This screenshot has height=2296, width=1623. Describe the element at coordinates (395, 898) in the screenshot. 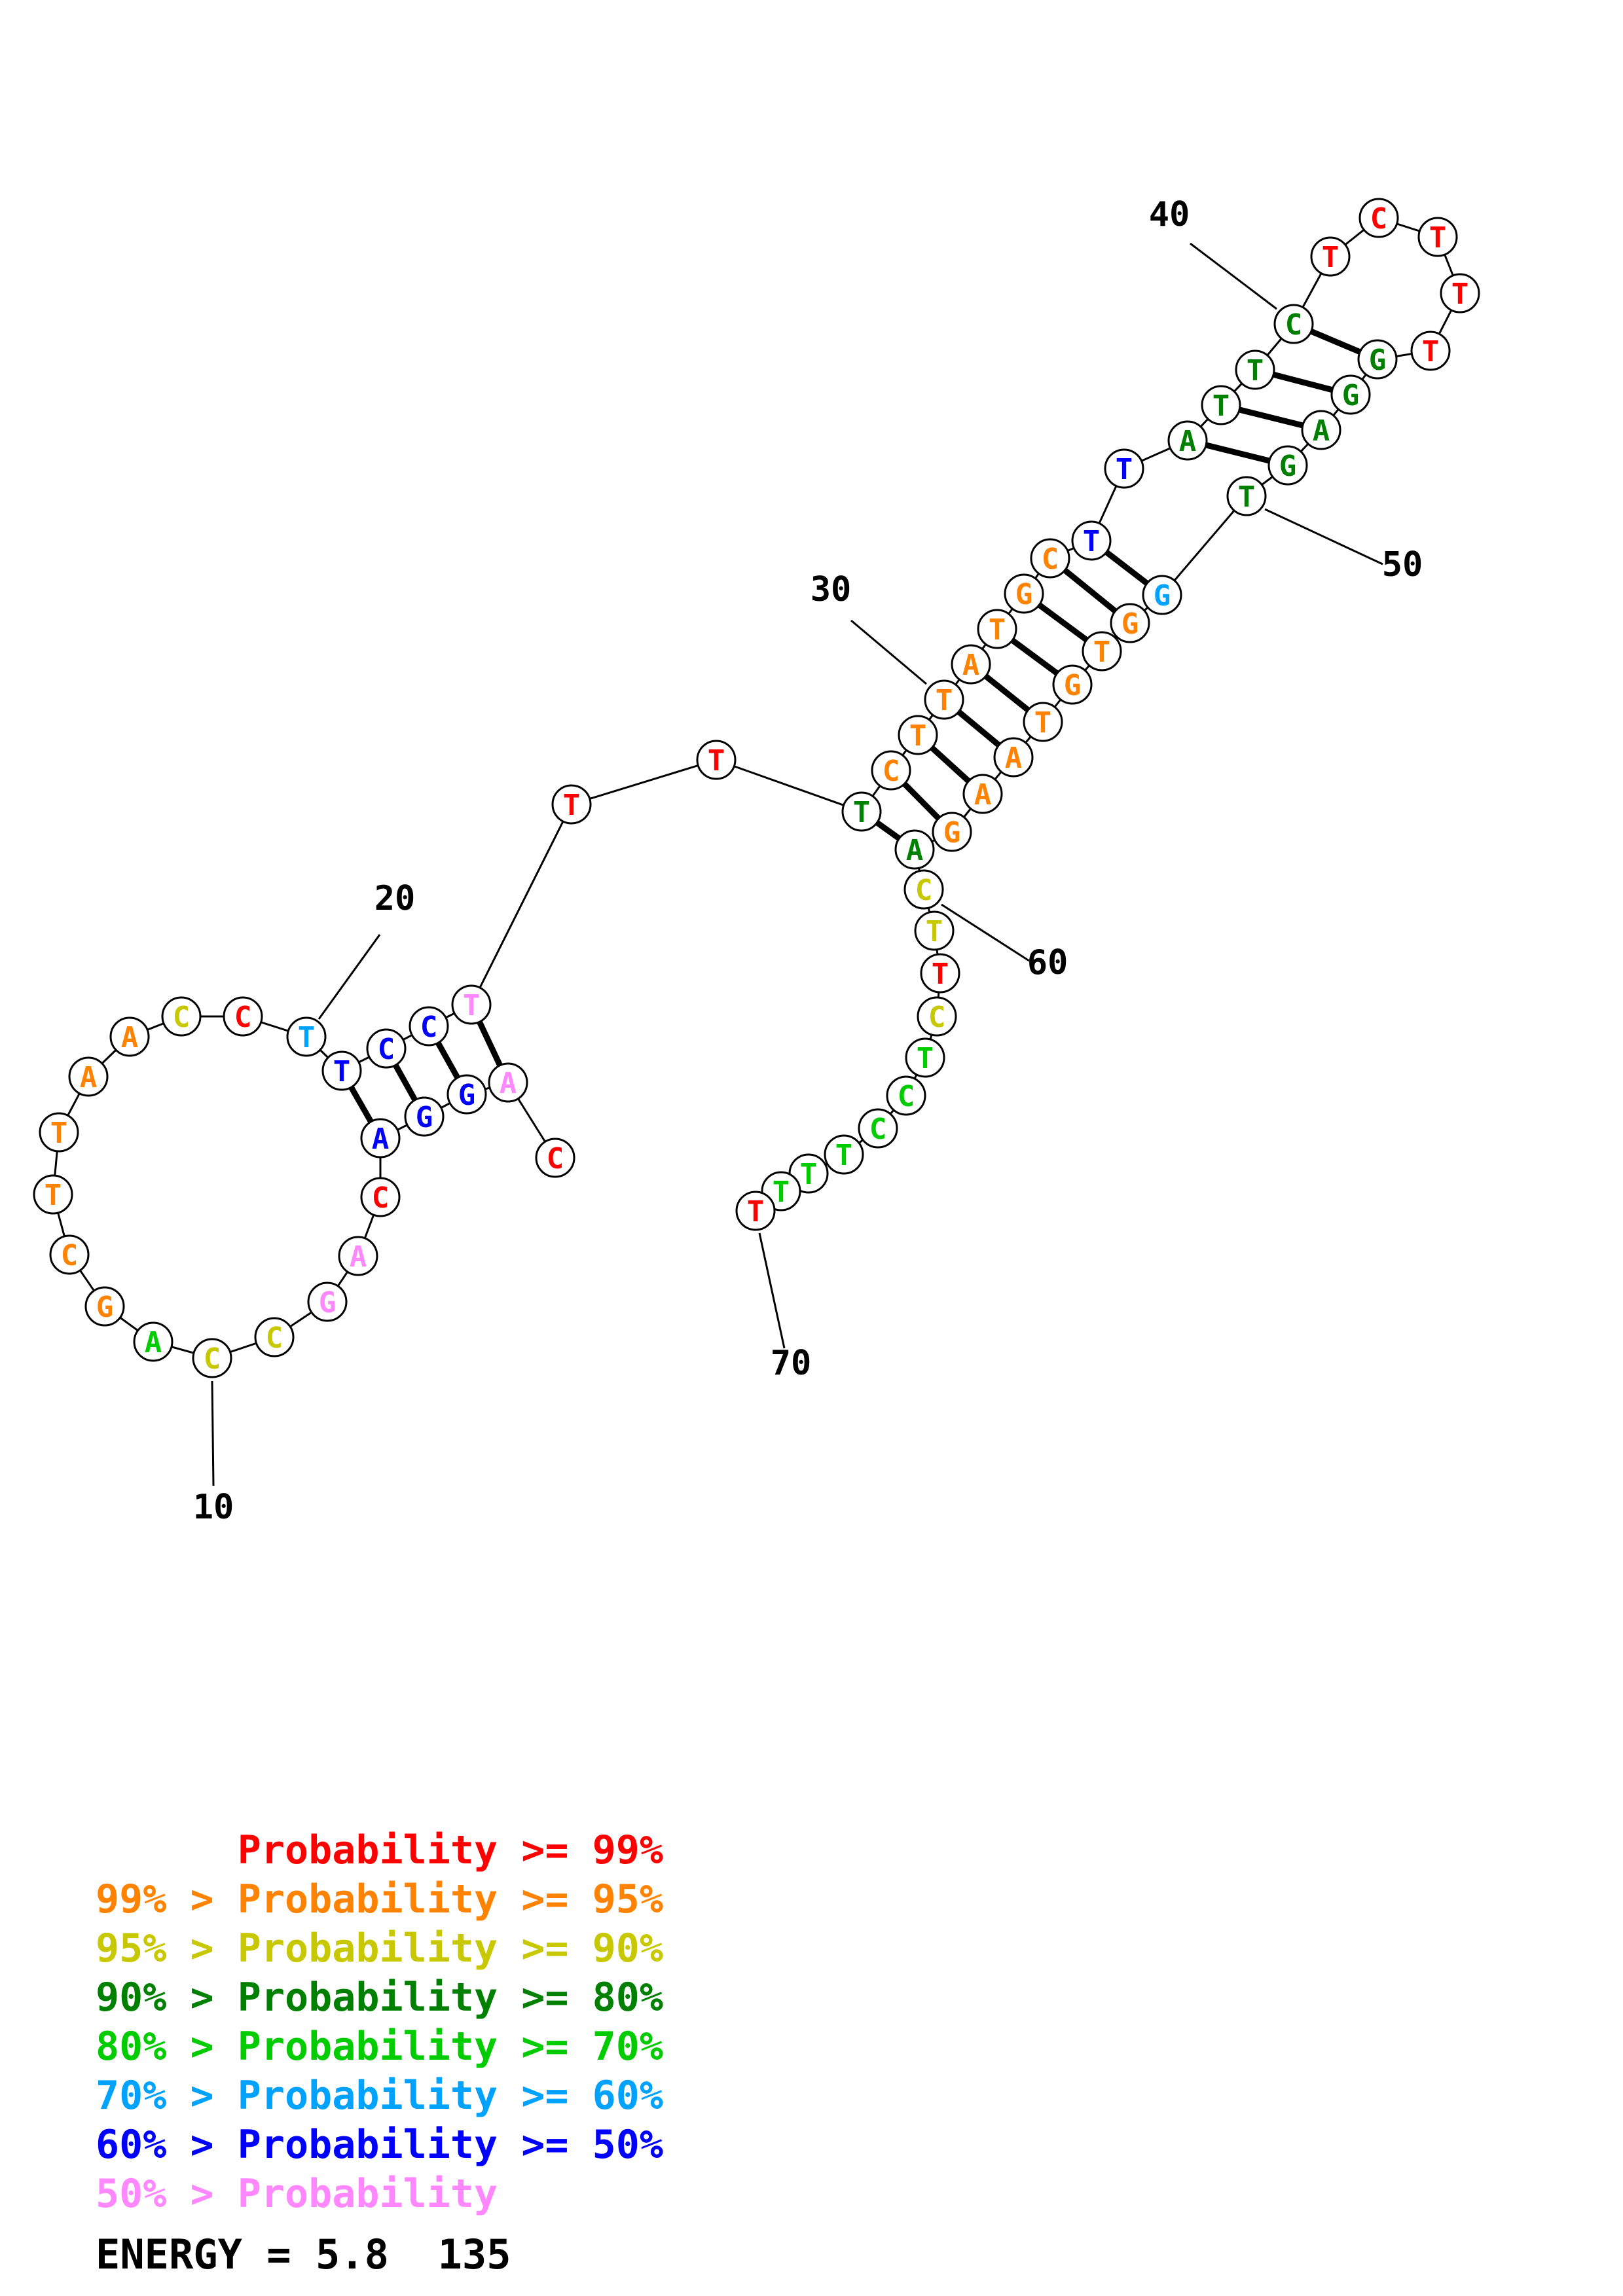

I see `position-label: 20` at that location.